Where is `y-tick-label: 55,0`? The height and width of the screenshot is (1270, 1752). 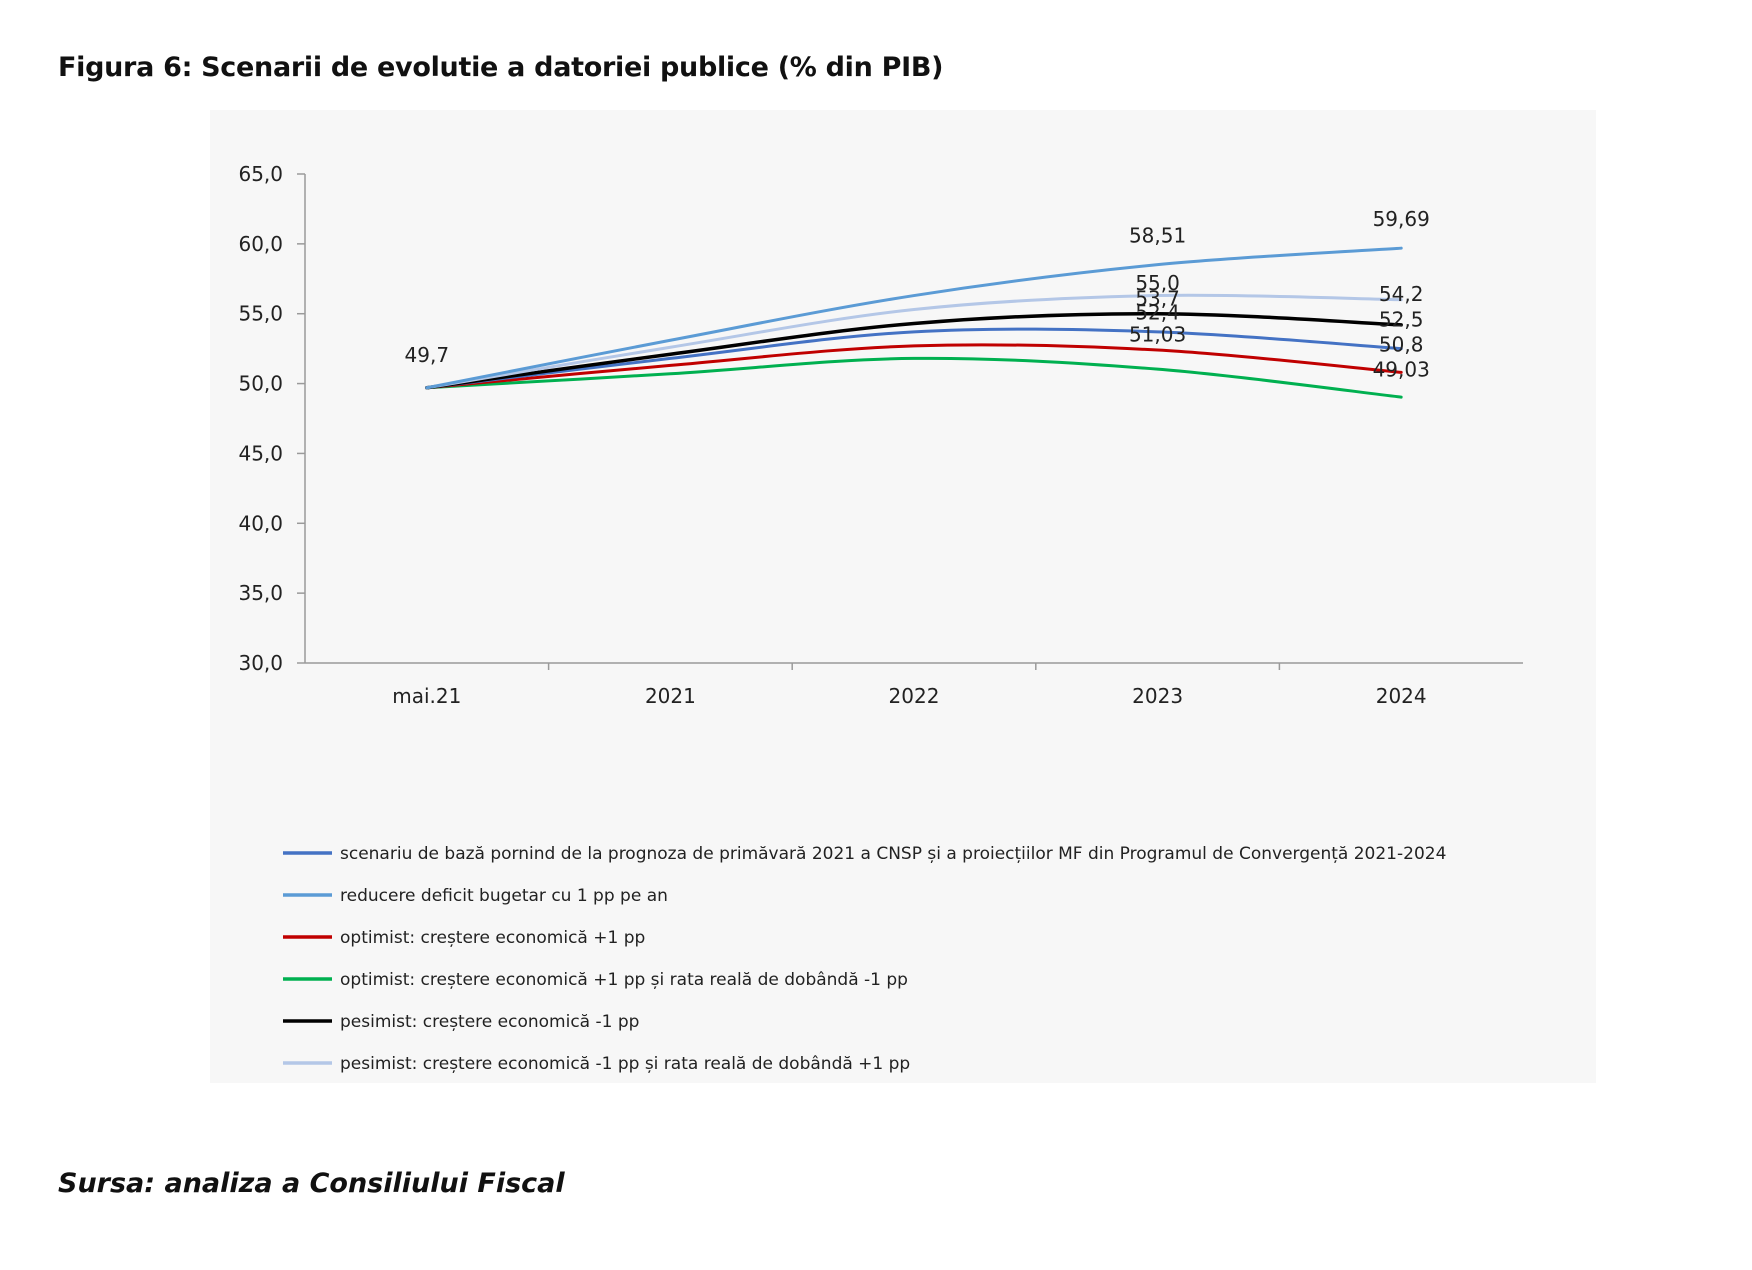 y-tick-label: 55,0 is located at coordinates (260, 314).